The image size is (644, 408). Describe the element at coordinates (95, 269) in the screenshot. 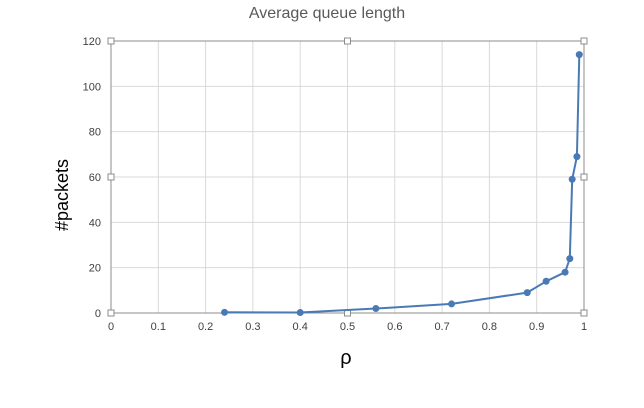

I see `y-tick-label: 20` at that location.